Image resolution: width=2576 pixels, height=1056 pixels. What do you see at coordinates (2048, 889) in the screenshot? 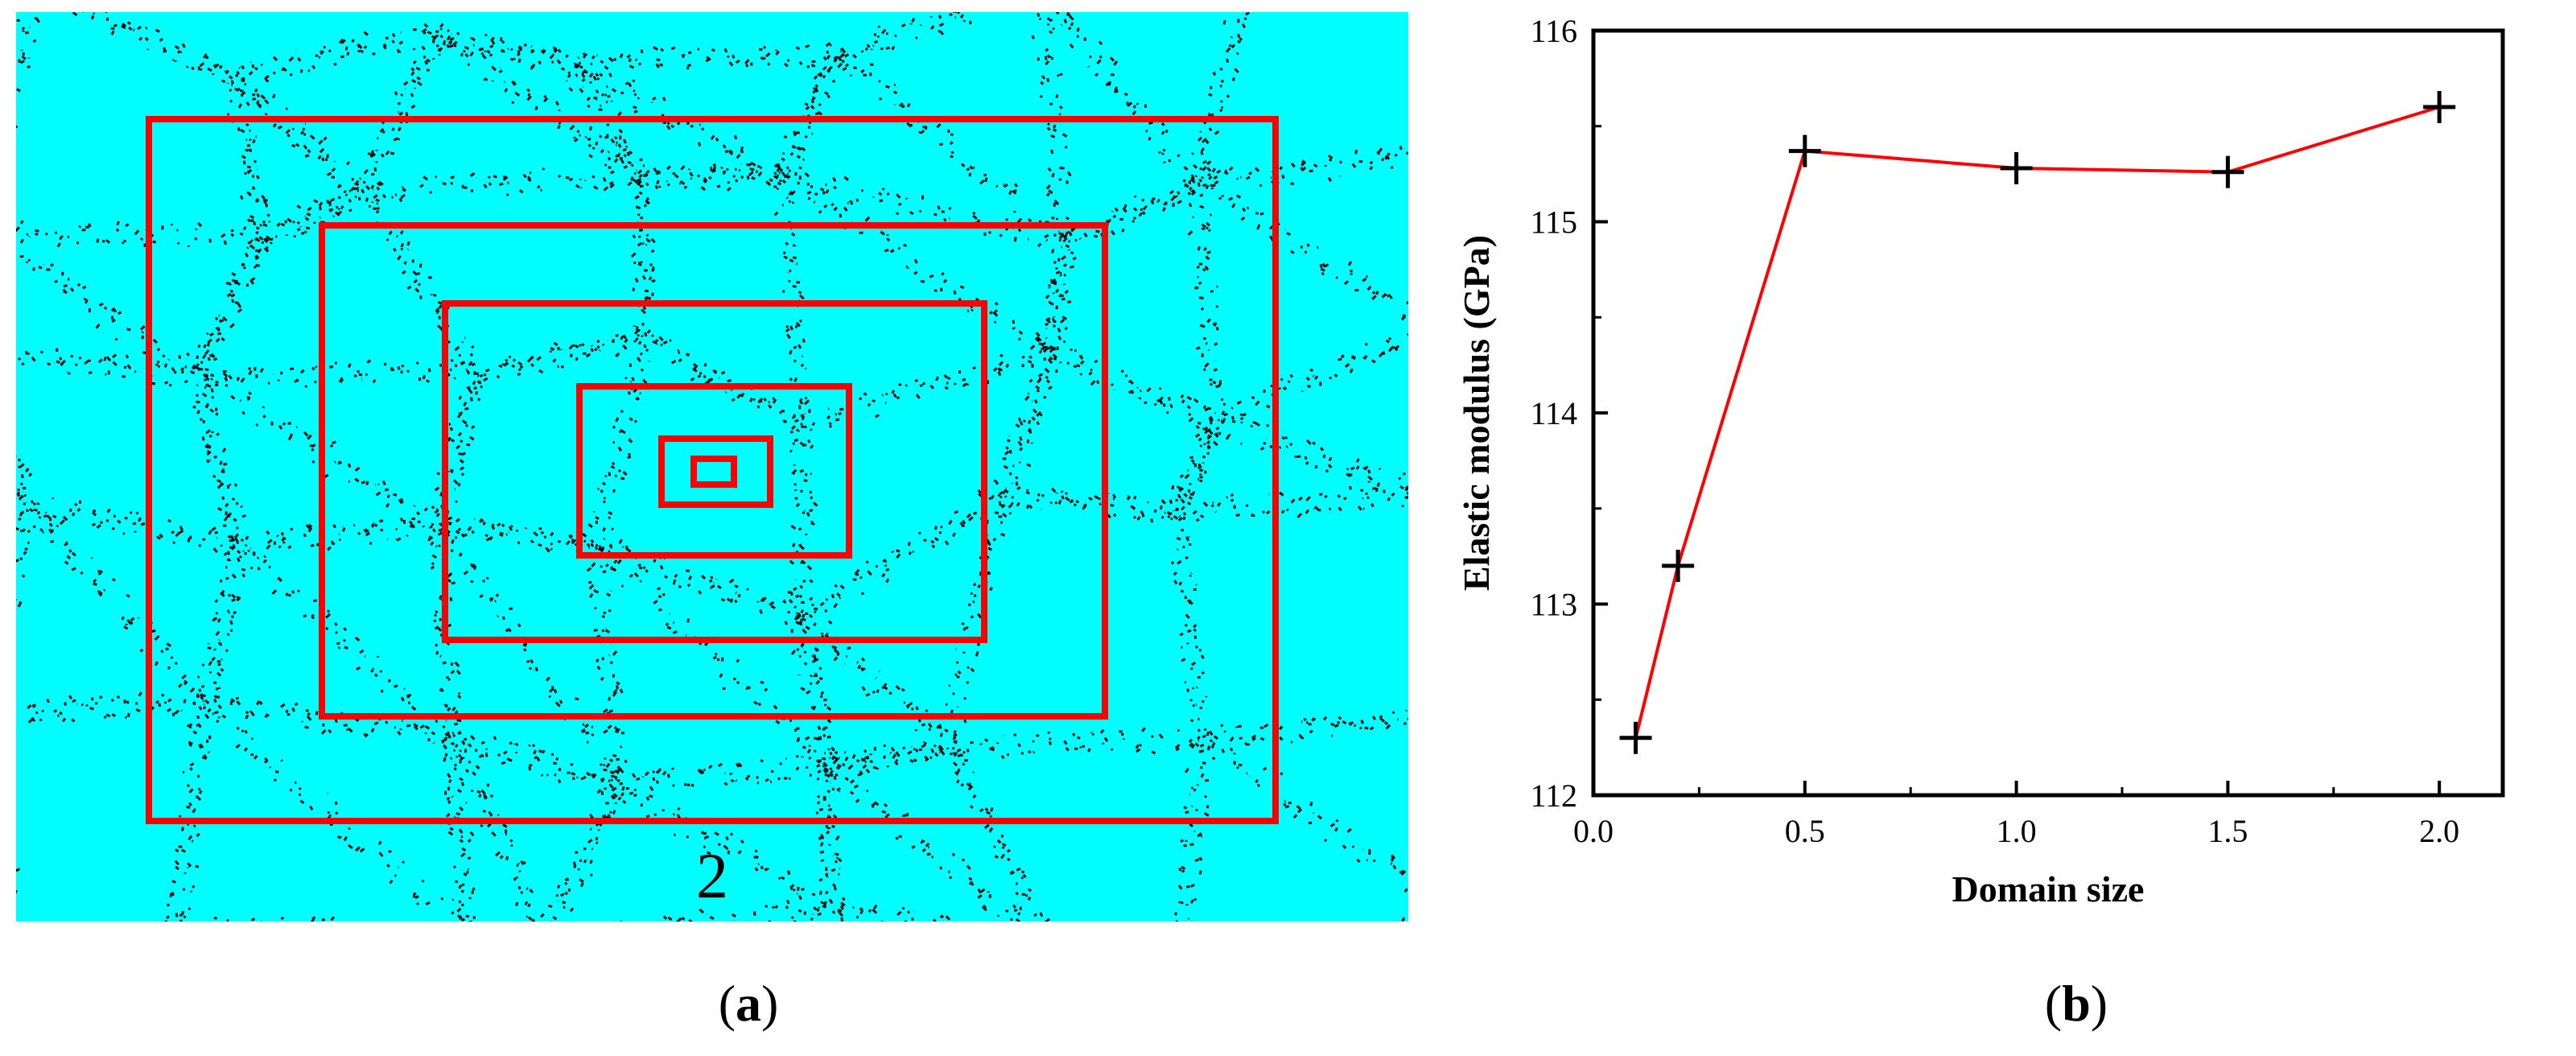
I see `x-axis-label: Domain size` at bounding box center [2048, 889].